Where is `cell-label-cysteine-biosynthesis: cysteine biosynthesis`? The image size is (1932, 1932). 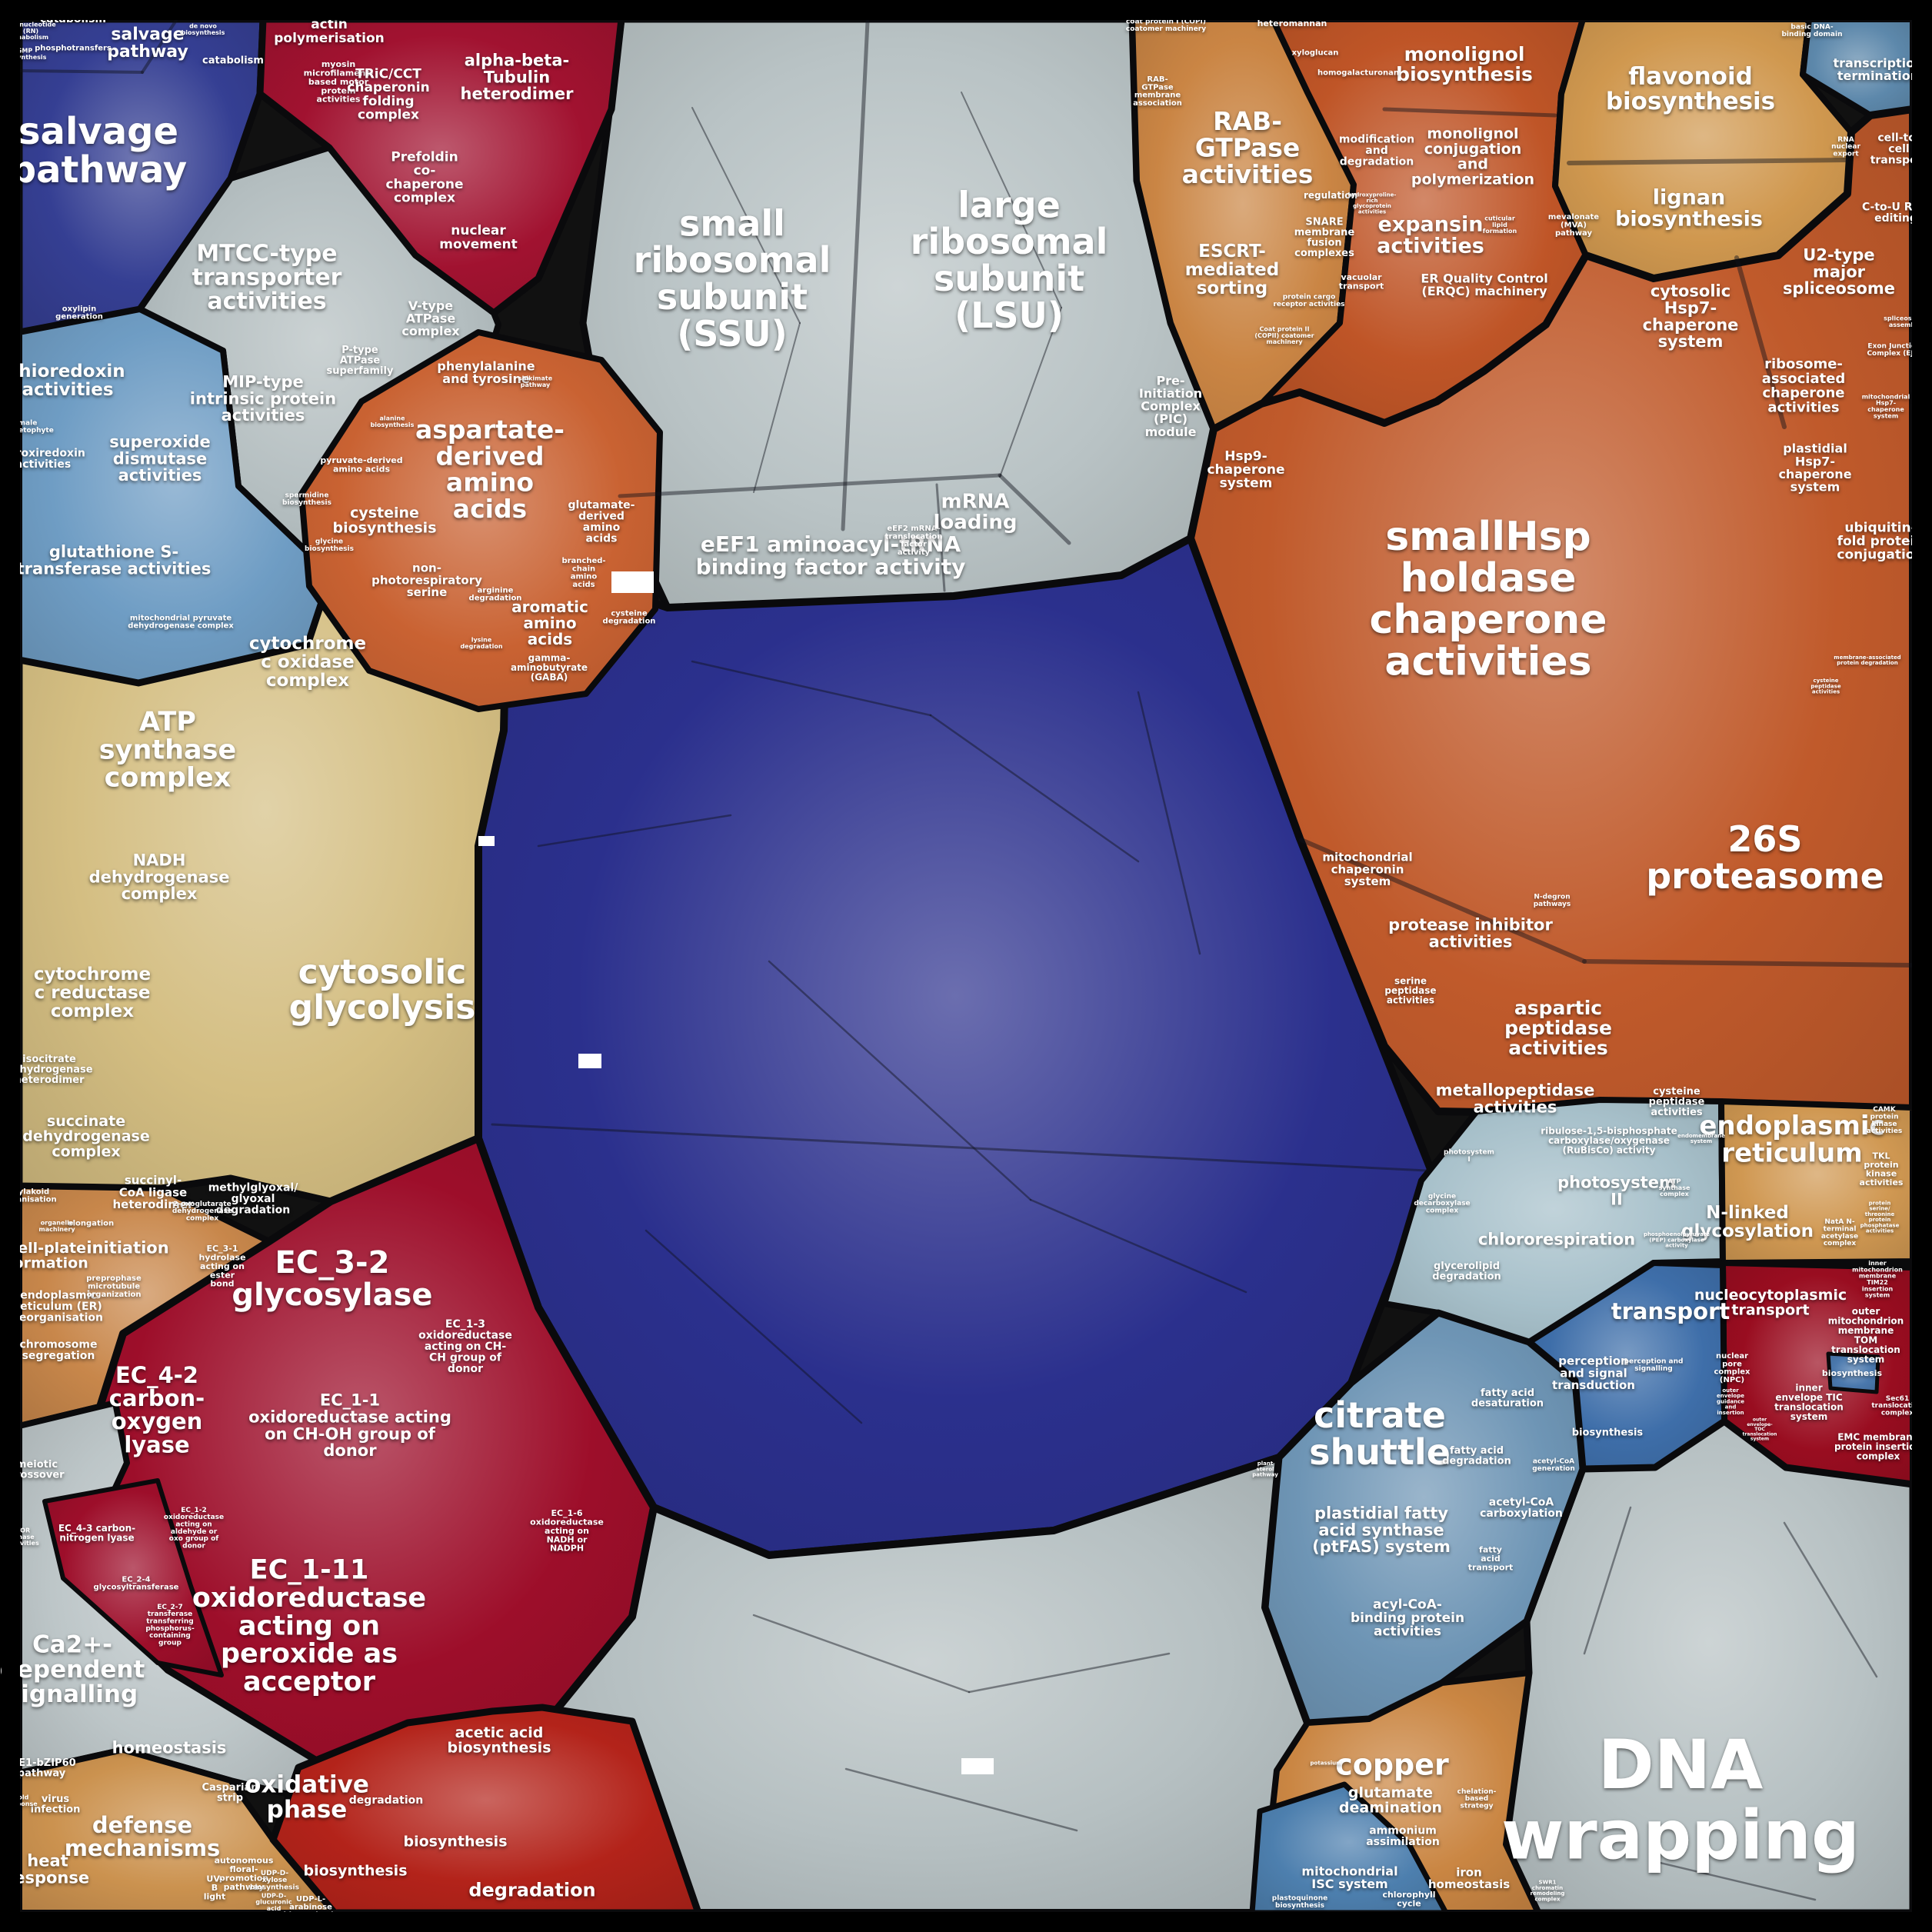 cell-label-cysteine-biosynthesis: cysteine biosynthesis is located at coordinates (384, 521).